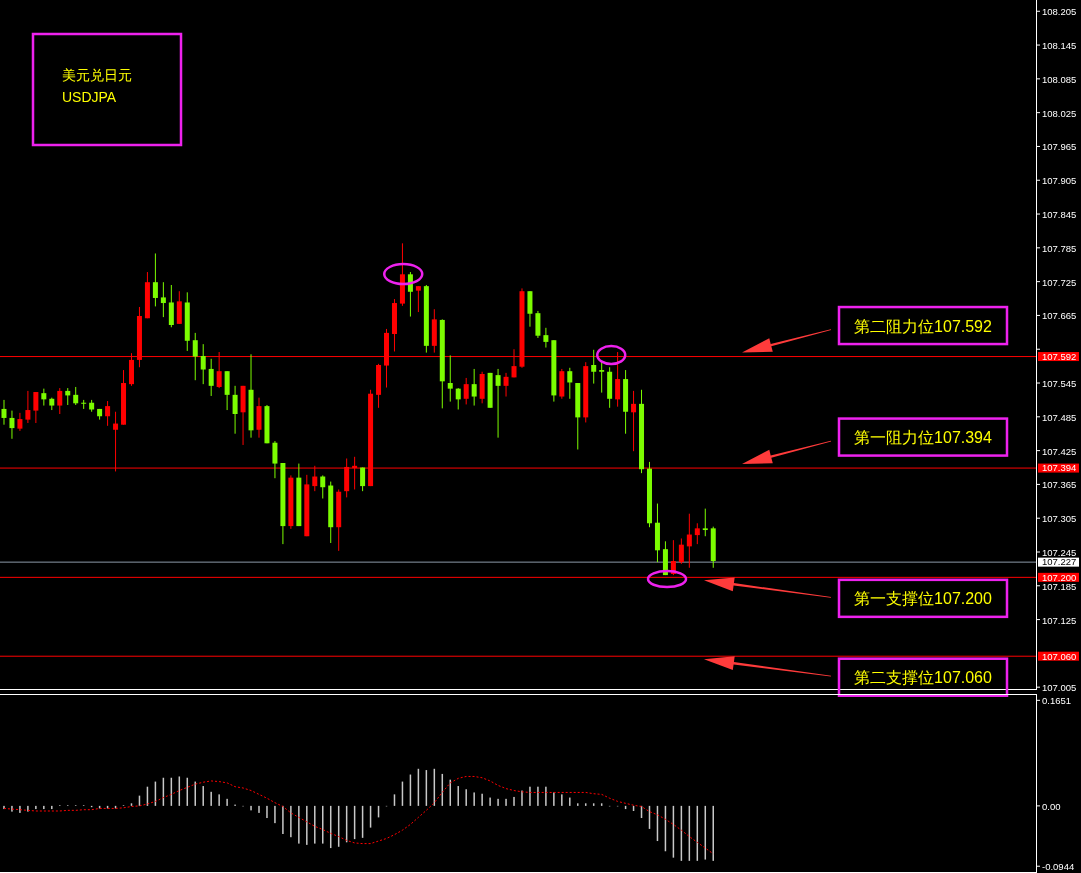 The height and width of the screenshot is (873, 1081). I want to click on y-tick-label: 108.145, so click(1059, 46).